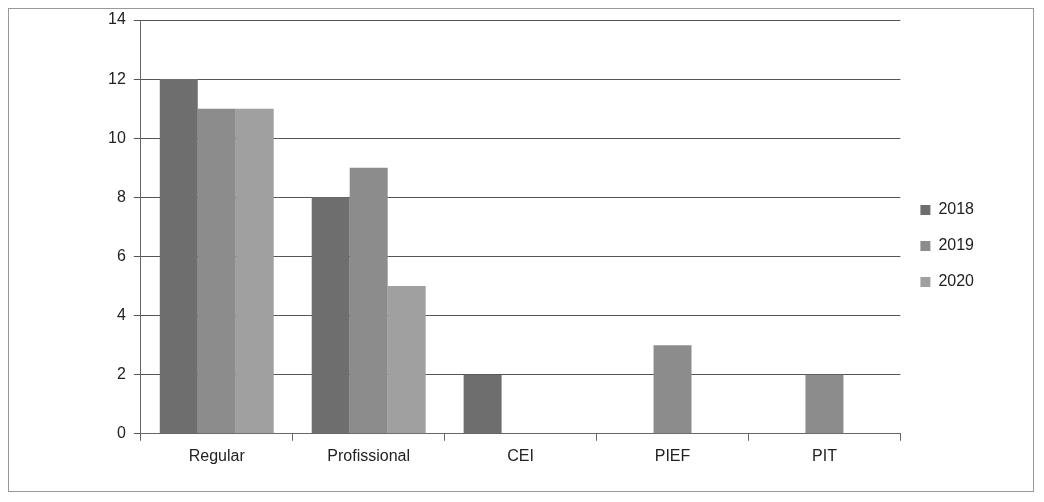  I want to click on x-tick-label: PIT, so click(825, 455).